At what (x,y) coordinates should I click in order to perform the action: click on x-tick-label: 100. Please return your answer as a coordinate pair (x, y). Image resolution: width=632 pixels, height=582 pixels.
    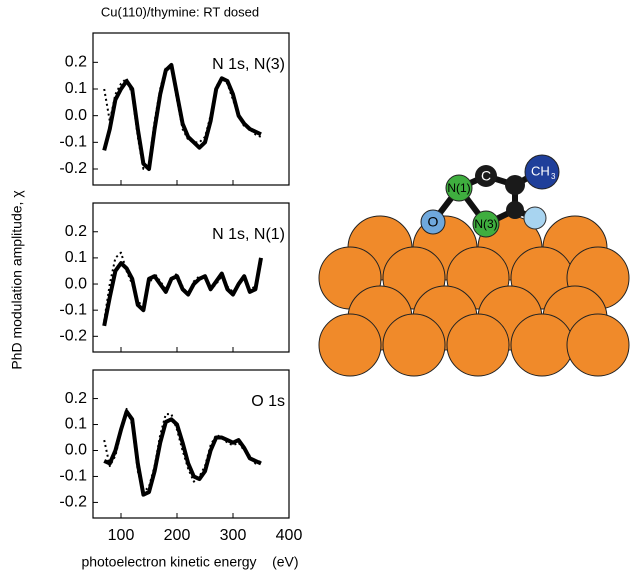
    Looking at the image, I should click on (121, 535).